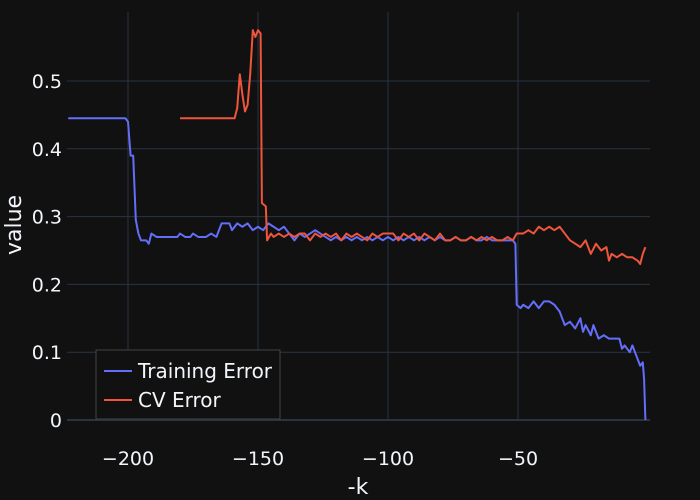  What do you see at coordinates (47, 82) in the screenshot?
I see `y-tick-label: 0.5` at bounding box center [47, 82].